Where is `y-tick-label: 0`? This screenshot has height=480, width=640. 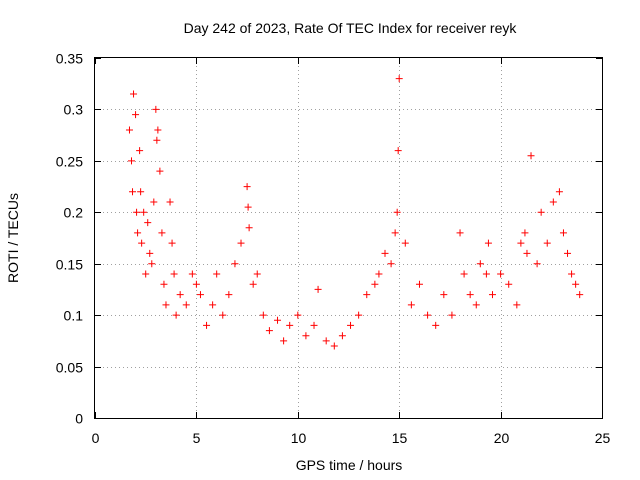
y-tick-label: 0 is located at coordinates (79, 419).